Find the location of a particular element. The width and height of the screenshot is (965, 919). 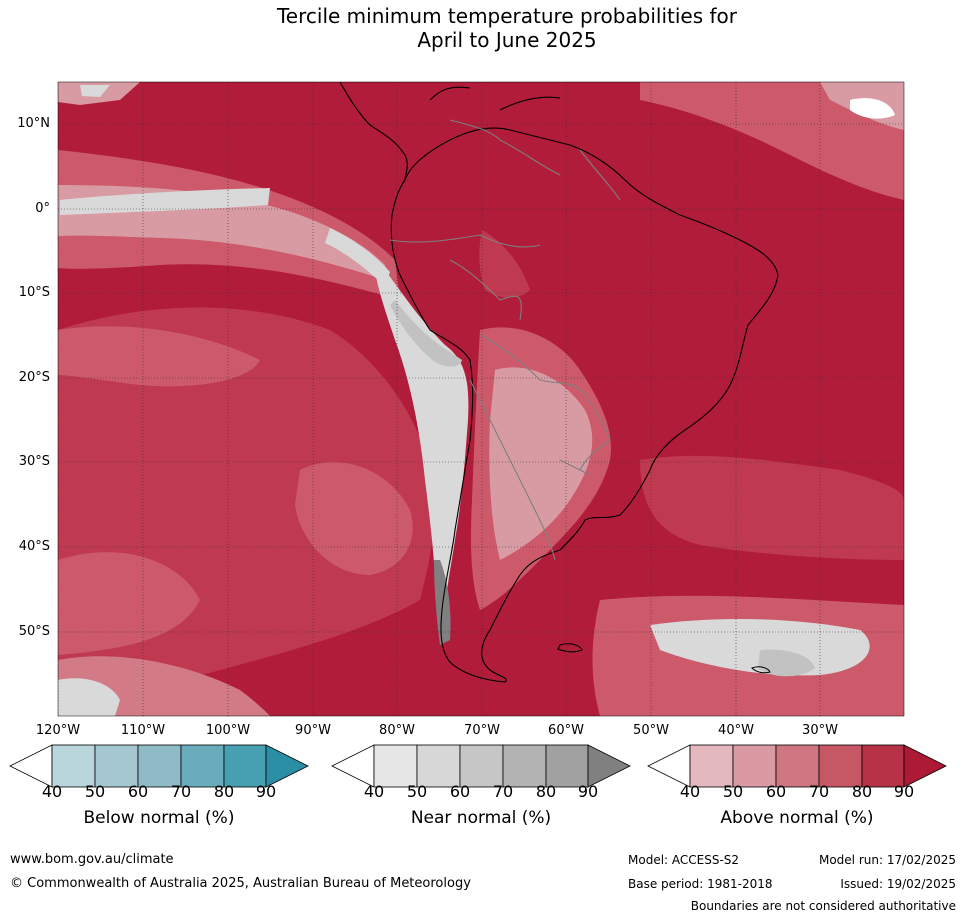

colorbar-below-tick: 90 is located at coordinates (266, 791).